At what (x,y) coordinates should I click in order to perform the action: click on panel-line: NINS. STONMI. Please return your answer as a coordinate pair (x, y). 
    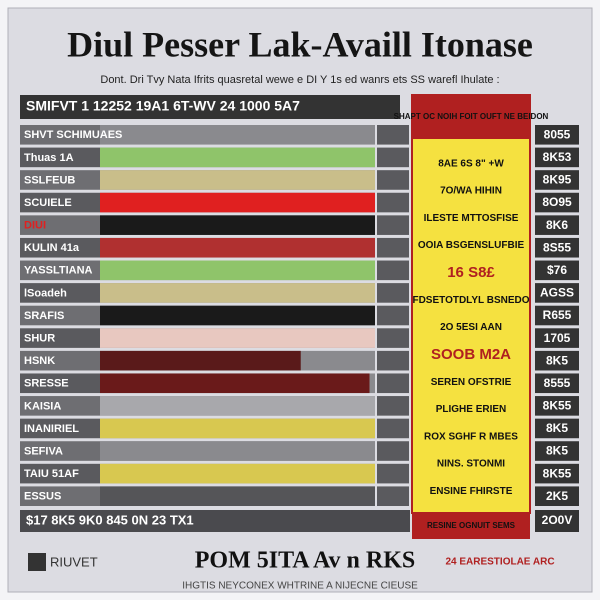
    Looking at the image, I should click on (471, 464).